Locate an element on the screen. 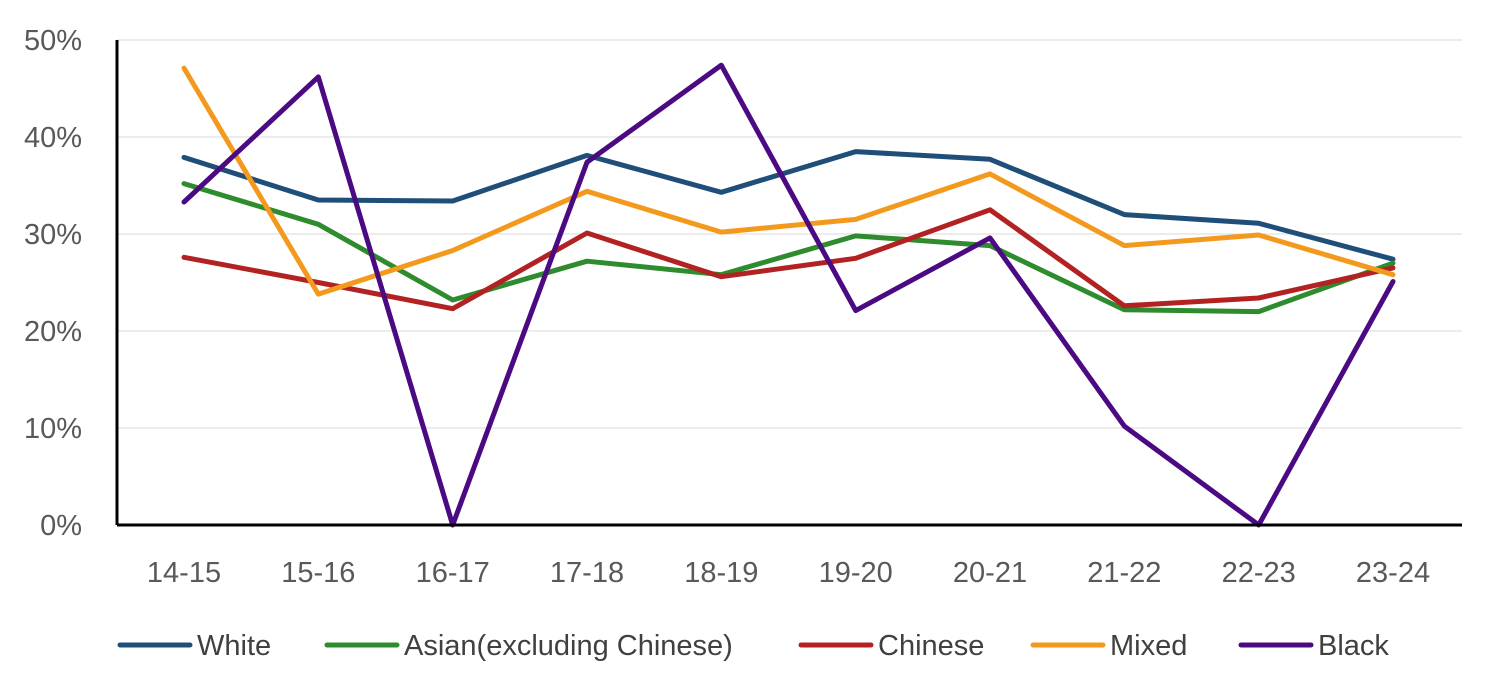 This screenshot has width=1500, height=698. legend-label: White is located at coordinates (234, 646).